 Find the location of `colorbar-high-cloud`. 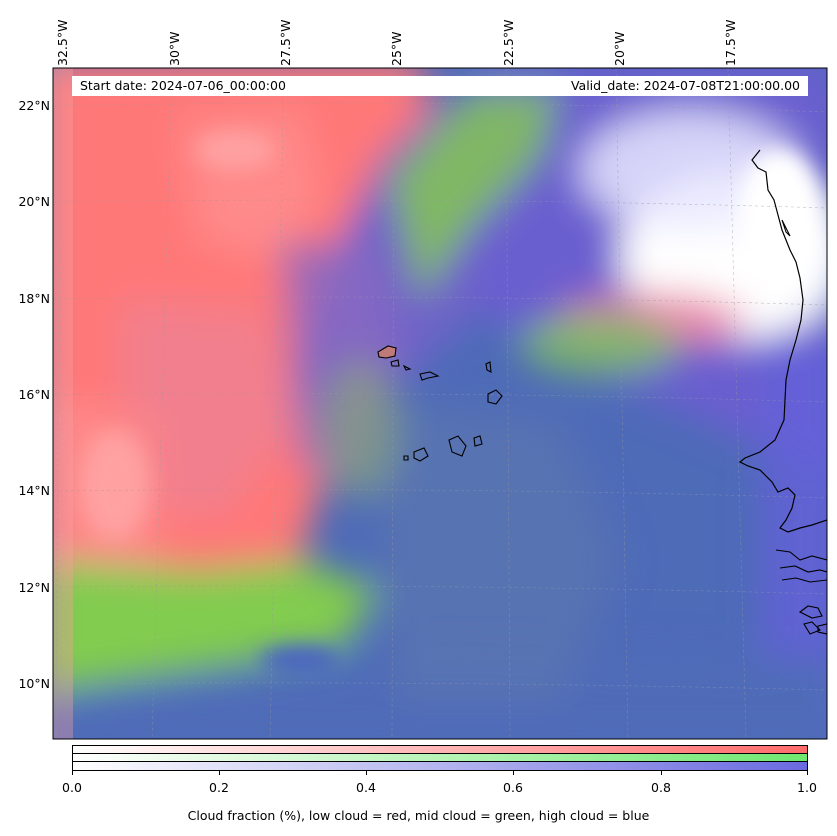

colorbar-high-cloud is located at coordinates (440, 766).